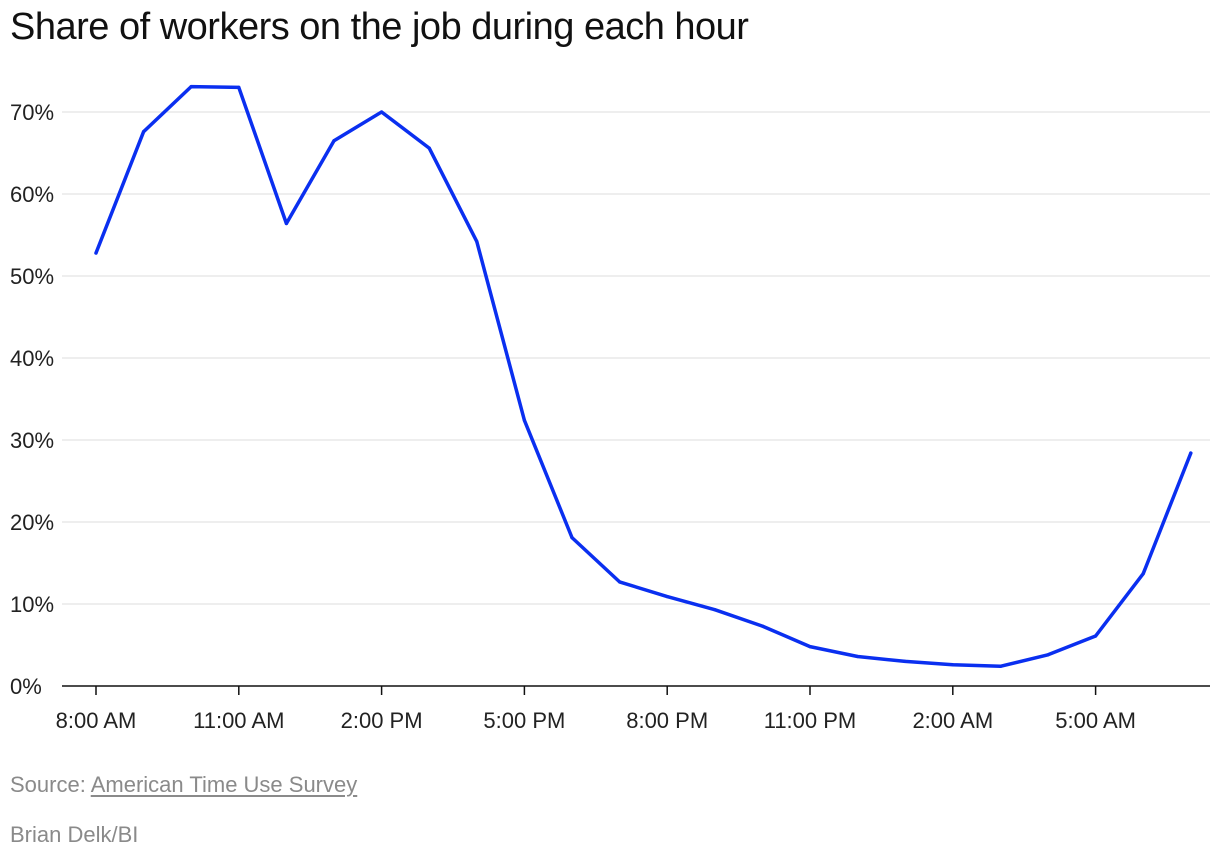 The image size is (1220, 860). I want to click on x-tick-label: 2:00 AM, so click(952, 720).